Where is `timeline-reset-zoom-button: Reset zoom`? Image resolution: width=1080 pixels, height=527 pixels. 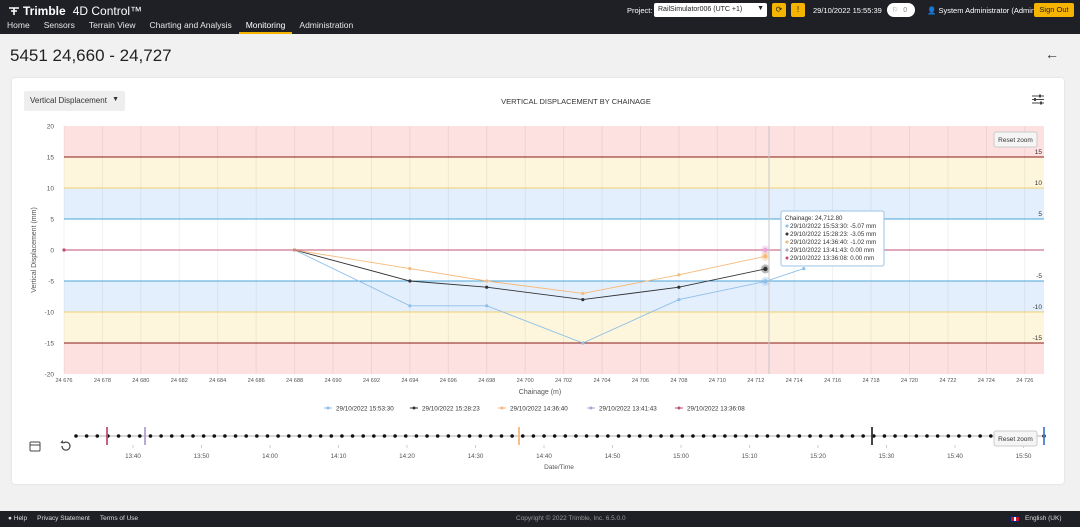 timeline-reset-zoom-button: Reset zoom is located at coordinates (1015, 438).